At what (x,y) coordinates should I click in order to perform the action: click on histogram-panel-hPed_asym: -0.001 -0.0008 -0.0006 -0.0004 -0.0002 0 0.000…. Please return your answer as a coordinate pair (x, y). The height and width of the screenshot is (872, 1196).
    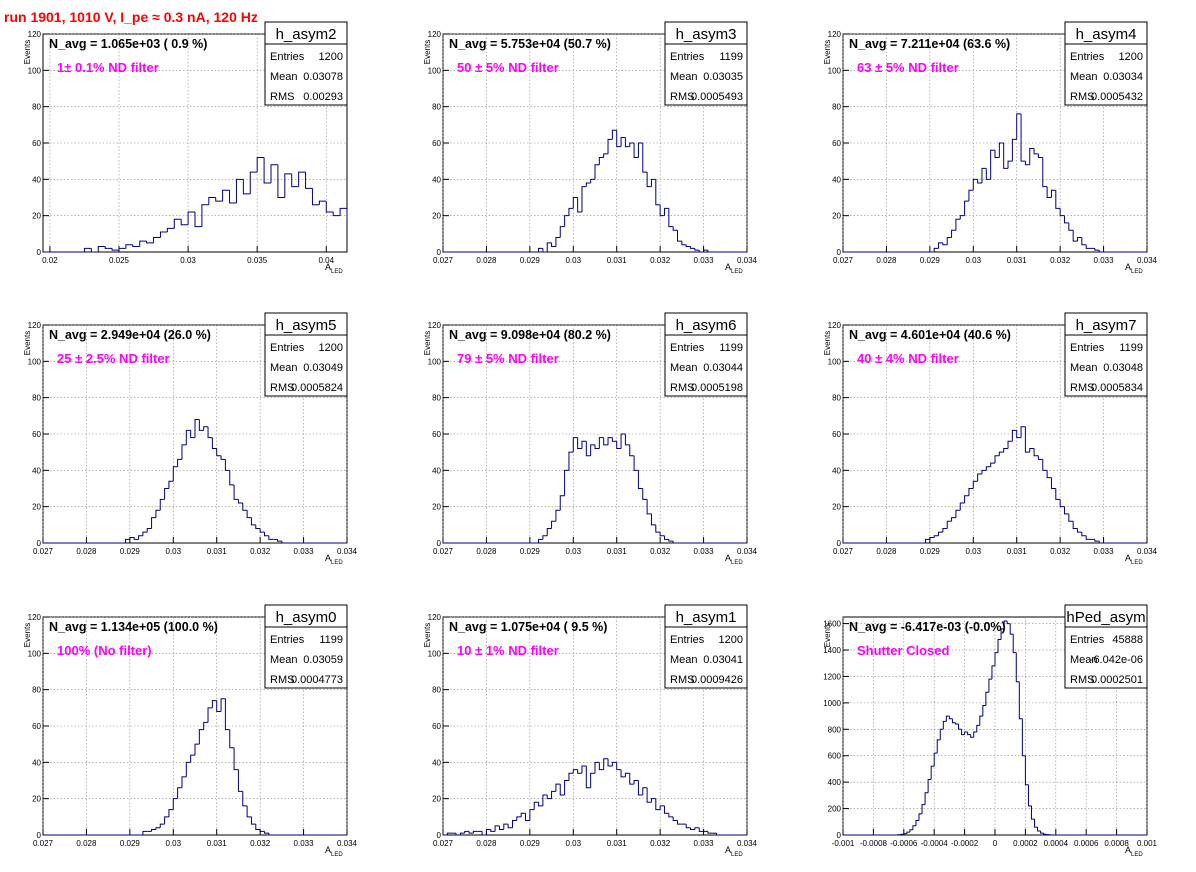
    Looking at the image, I should click on (990, 731).